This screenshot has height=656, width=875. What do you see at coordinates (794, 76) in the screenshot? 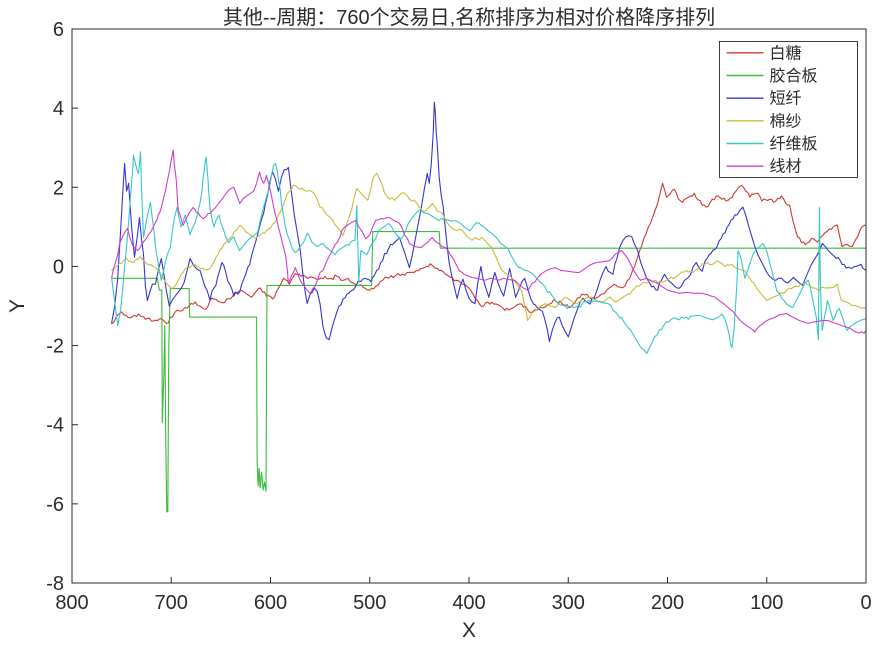
I see `legend-label-胶合板: 胶合板` at bounding box center [794, 76].